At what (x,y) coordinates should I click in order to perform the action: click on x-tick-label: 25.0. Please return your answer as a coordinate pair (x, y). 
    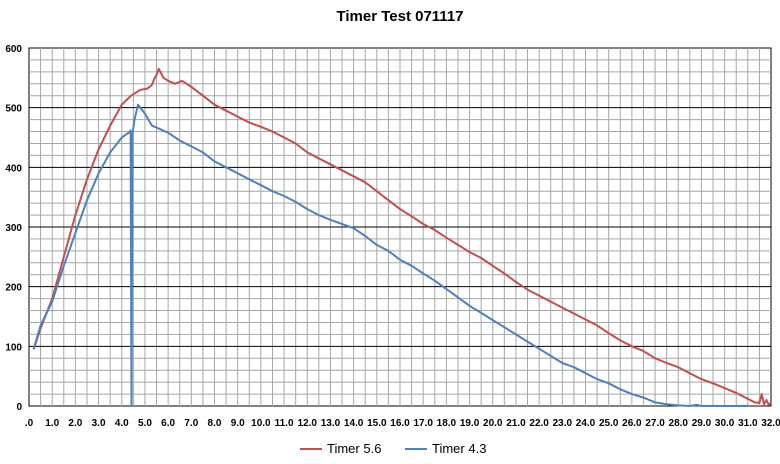
    Looking at the image, I should click on (609, 423).